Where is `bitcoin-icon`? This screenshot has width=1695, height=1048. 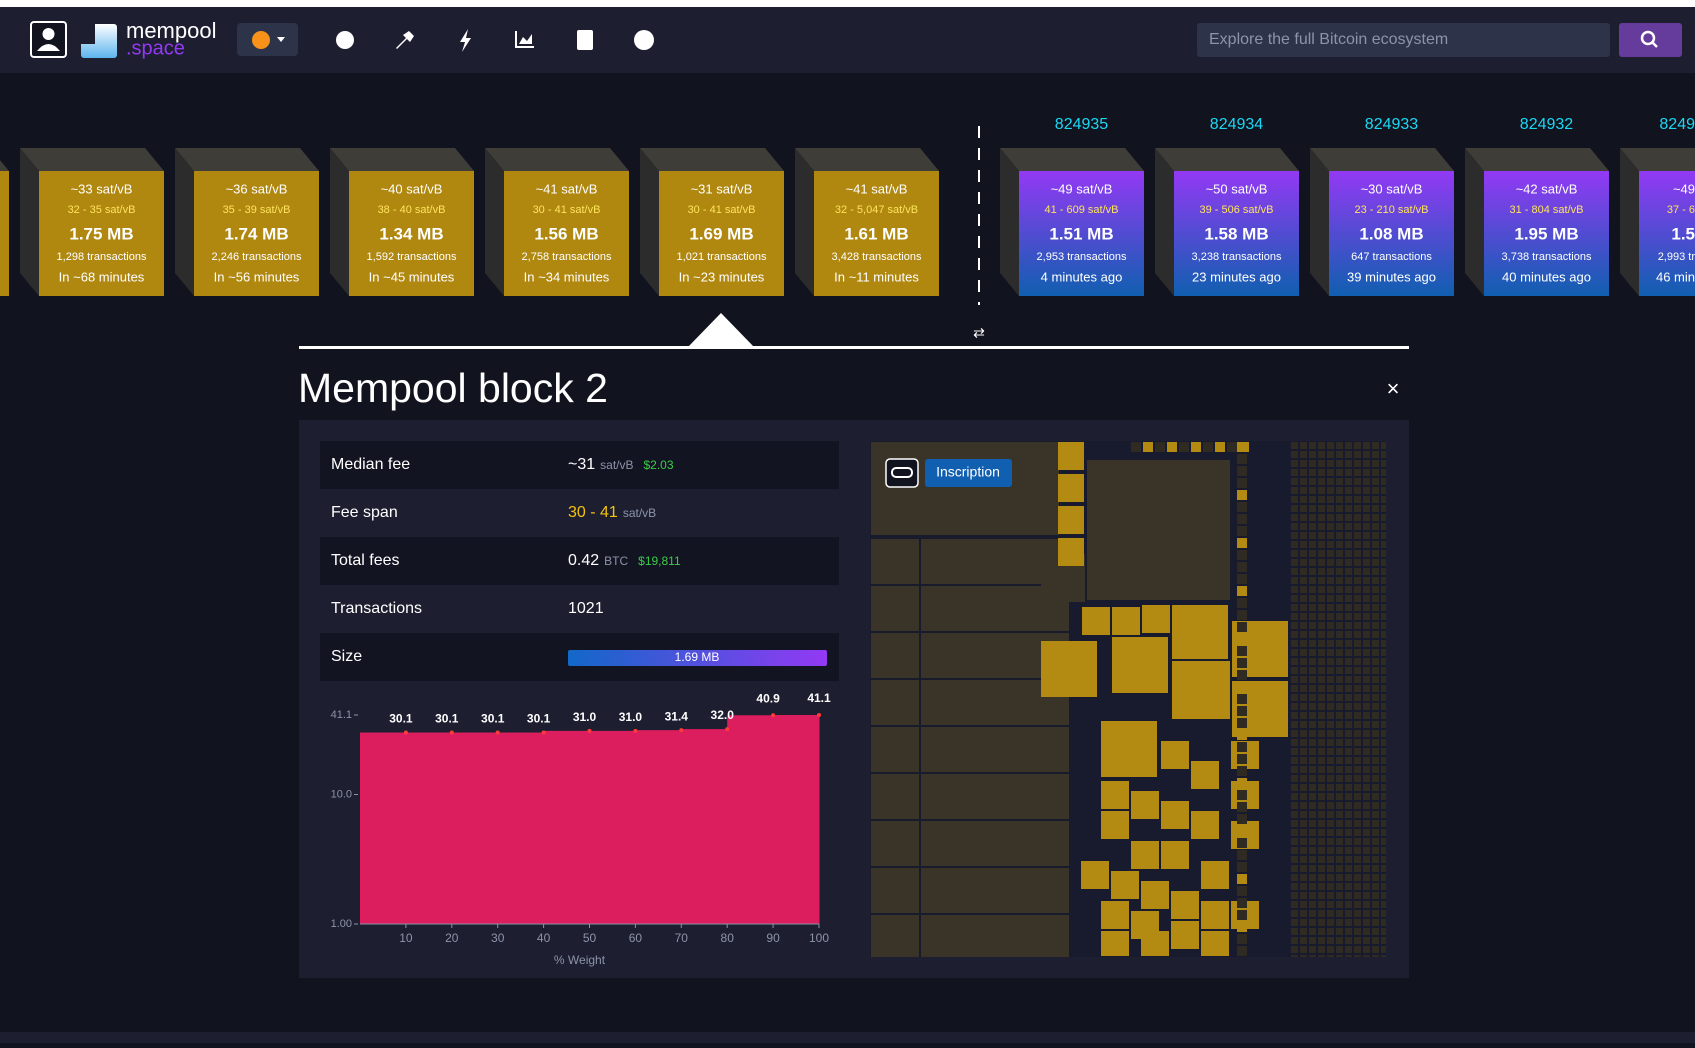 bitcoin-icon is located at coordinates (261, 40).